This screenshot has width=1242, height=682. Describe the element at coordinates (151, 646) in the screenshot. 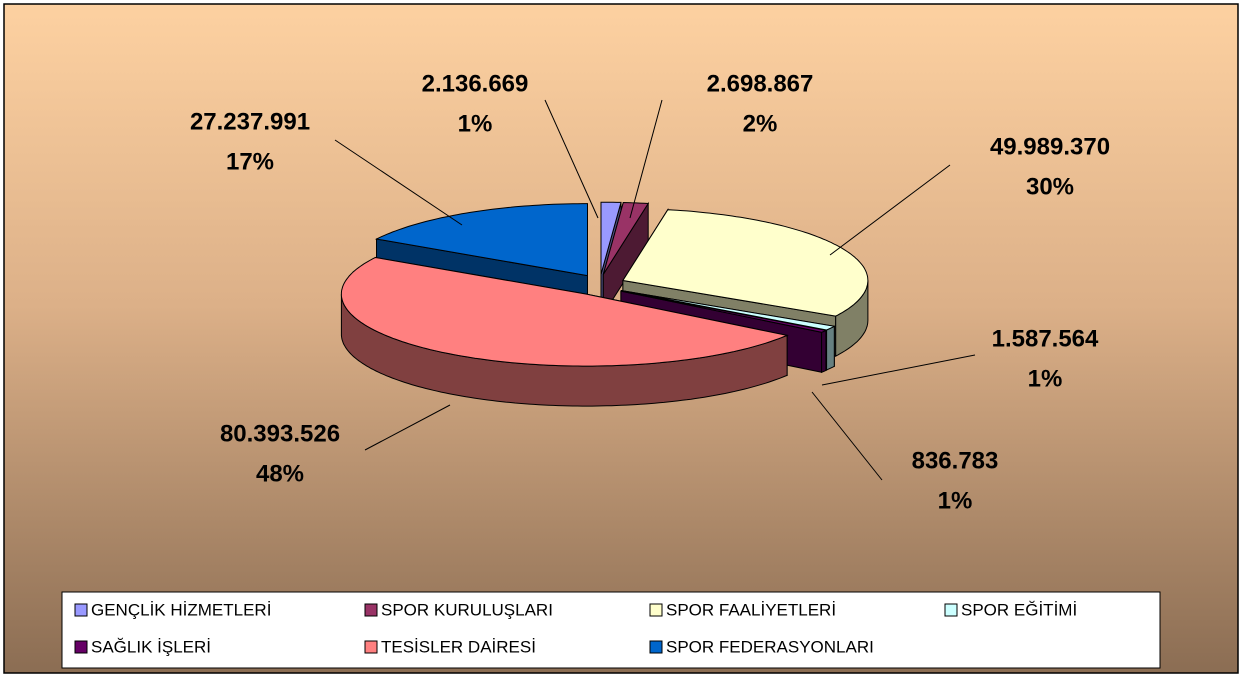

I see `legend-label: SAĞLIK İŞLERİ` at that location.